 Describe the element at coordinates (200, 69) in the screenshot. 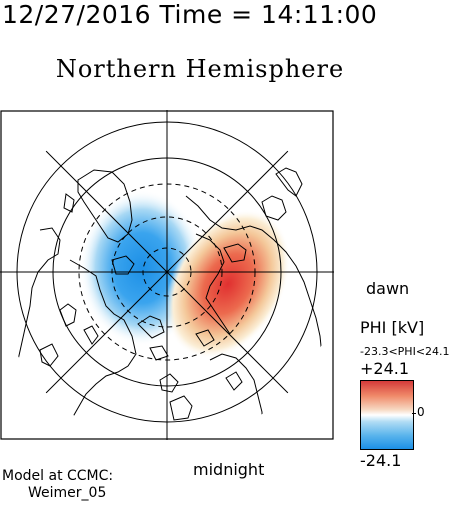

I see `map-title: Northern Hemisphere` at that location.